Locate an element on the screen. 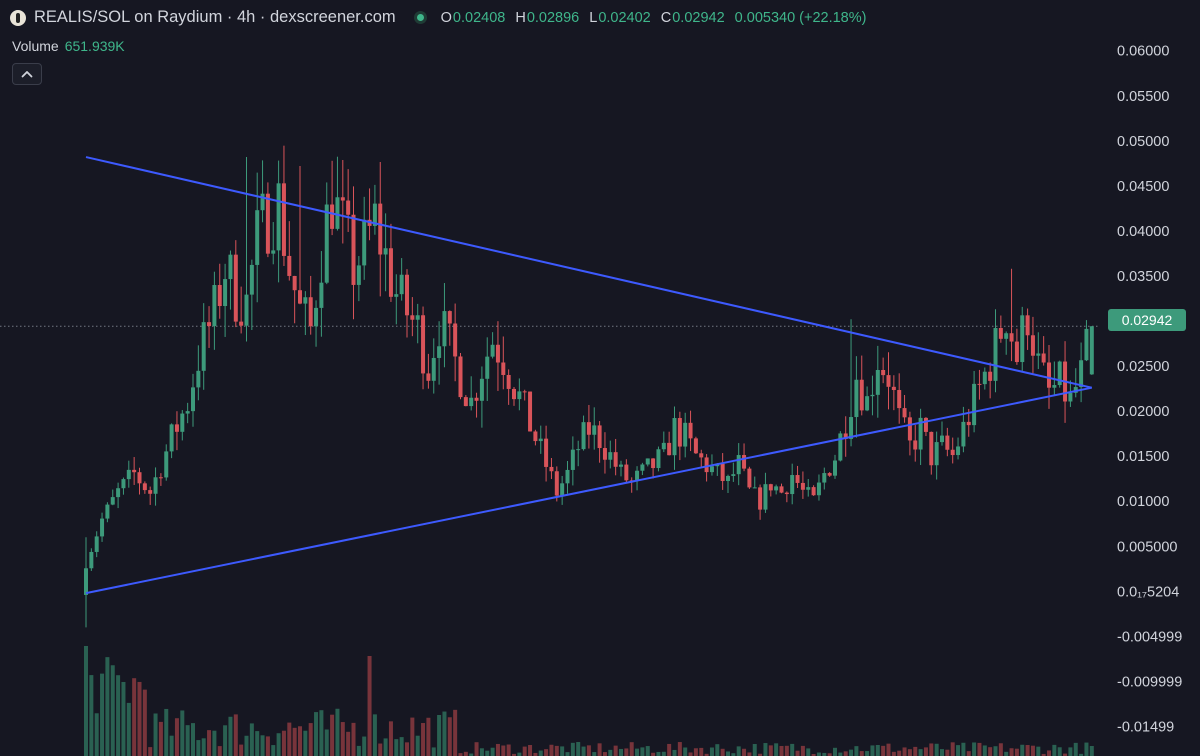 Image resolution: width=1200 pixels, height=756 pixels. y-tick-label: 0.04500 is located at coordinates (1143, 187).